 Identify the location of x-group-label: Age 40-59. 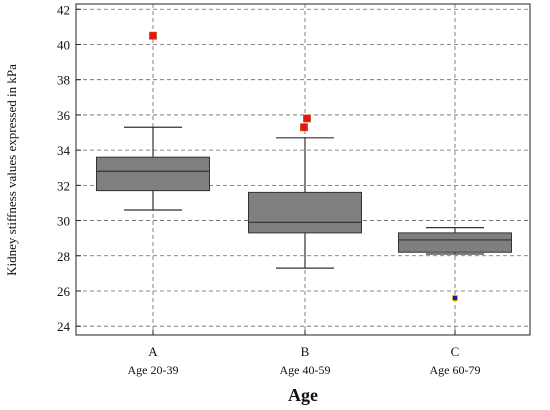
(305, 370).